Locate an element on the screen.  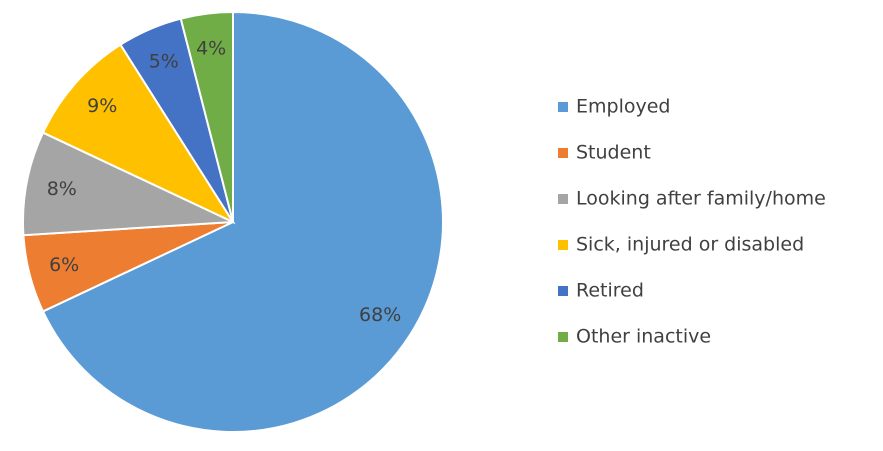
legend-label: Sick, injured or disabled is located at coordinates (690, 245).